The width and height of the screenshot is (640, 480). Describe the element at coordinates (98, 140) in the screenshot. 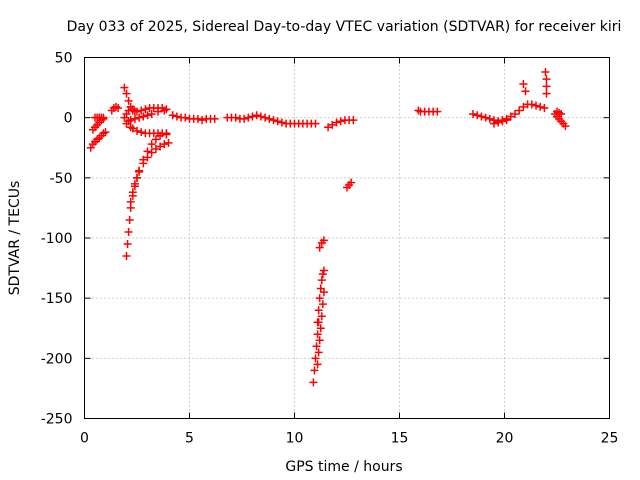

I see `series-arc-a` at that location.